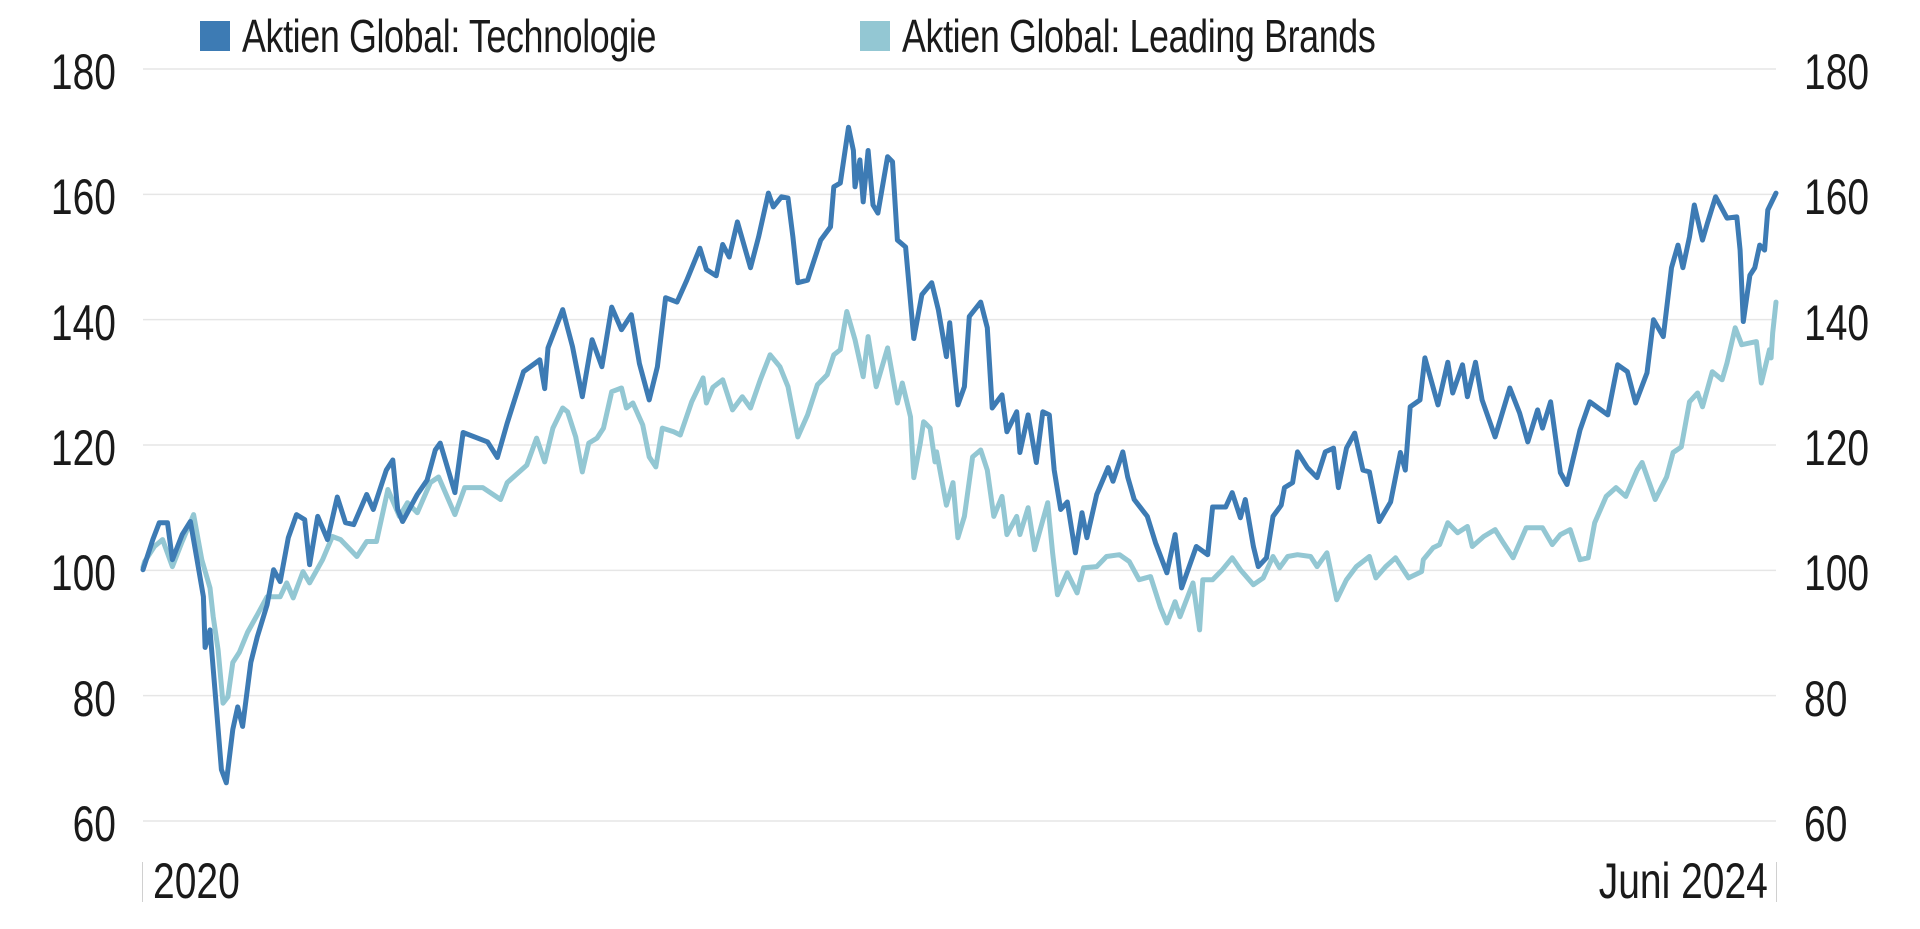 Image resolution: width=1920 pixels, height=929 pixels. I want to click on x-axis-end-tick, so click(1776, 882).